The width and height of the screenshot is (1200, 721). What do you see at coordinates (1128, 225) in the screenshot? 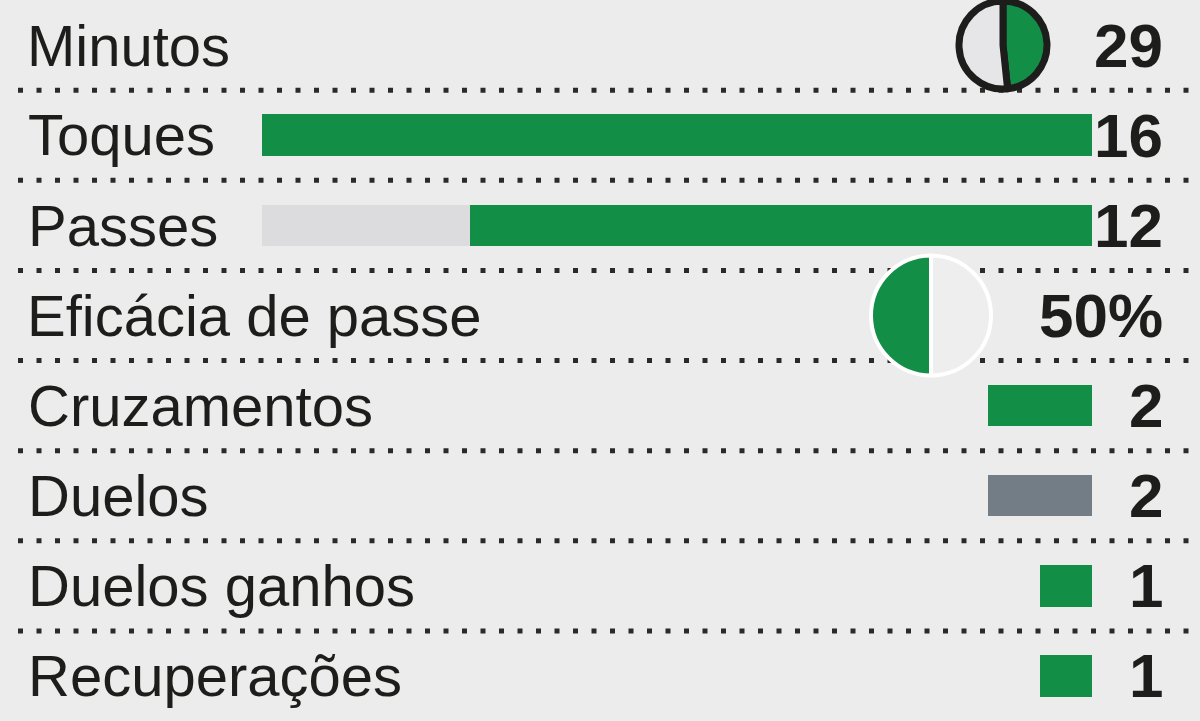
I see `data-label: 12` at bounding box center [1128, 225].